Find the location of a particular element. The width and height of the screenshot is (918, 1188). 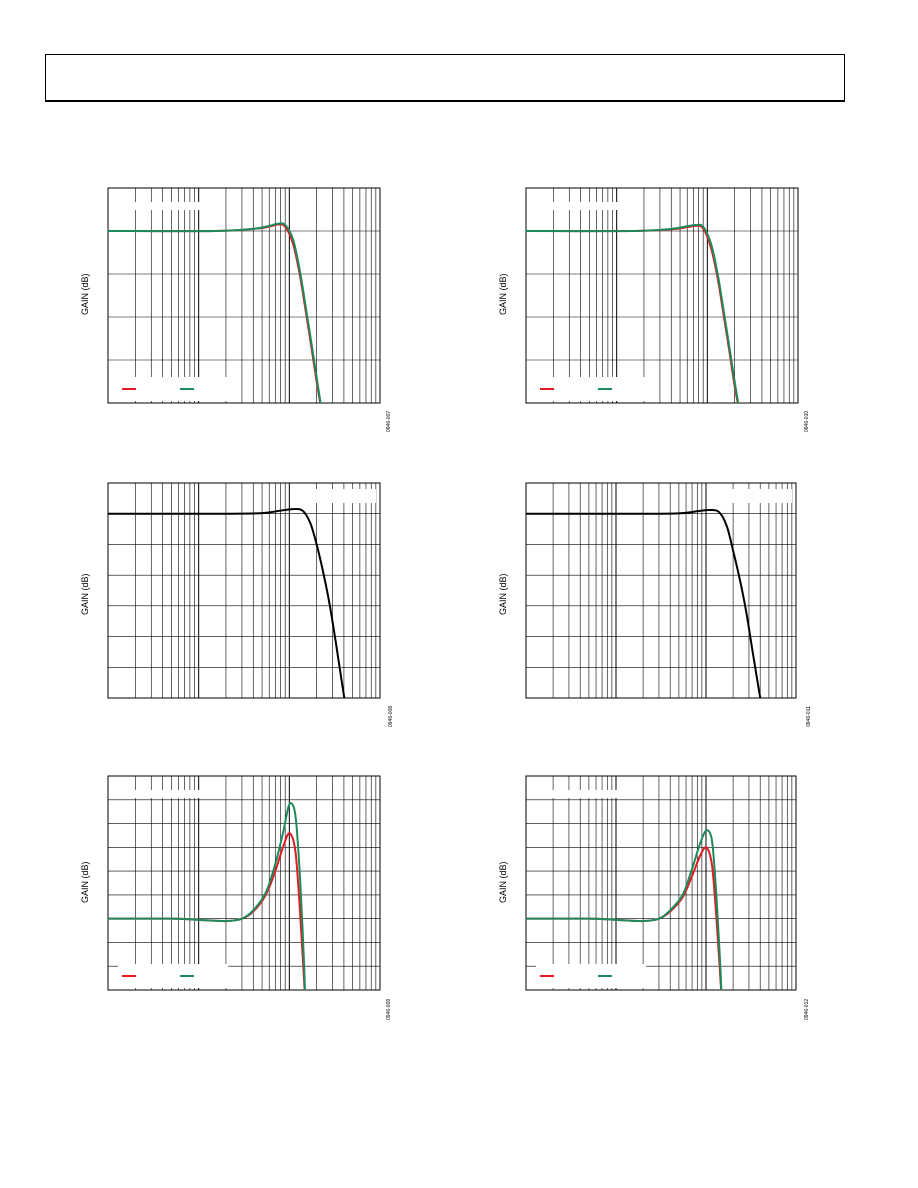

chart-panel-3: GAIN (dB) 0946-008 is located at coordinates (232, 605).